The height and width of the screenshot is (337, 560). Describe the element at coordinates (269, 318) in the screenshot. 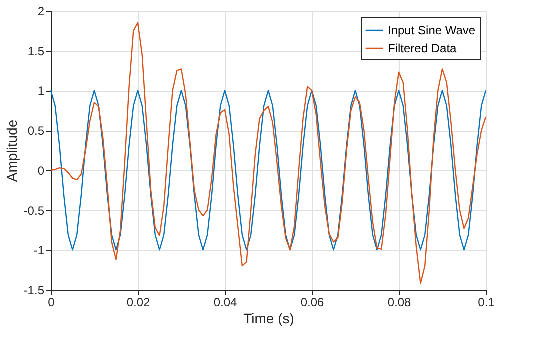

I see `x-axis-title: Time (s)` at that location.